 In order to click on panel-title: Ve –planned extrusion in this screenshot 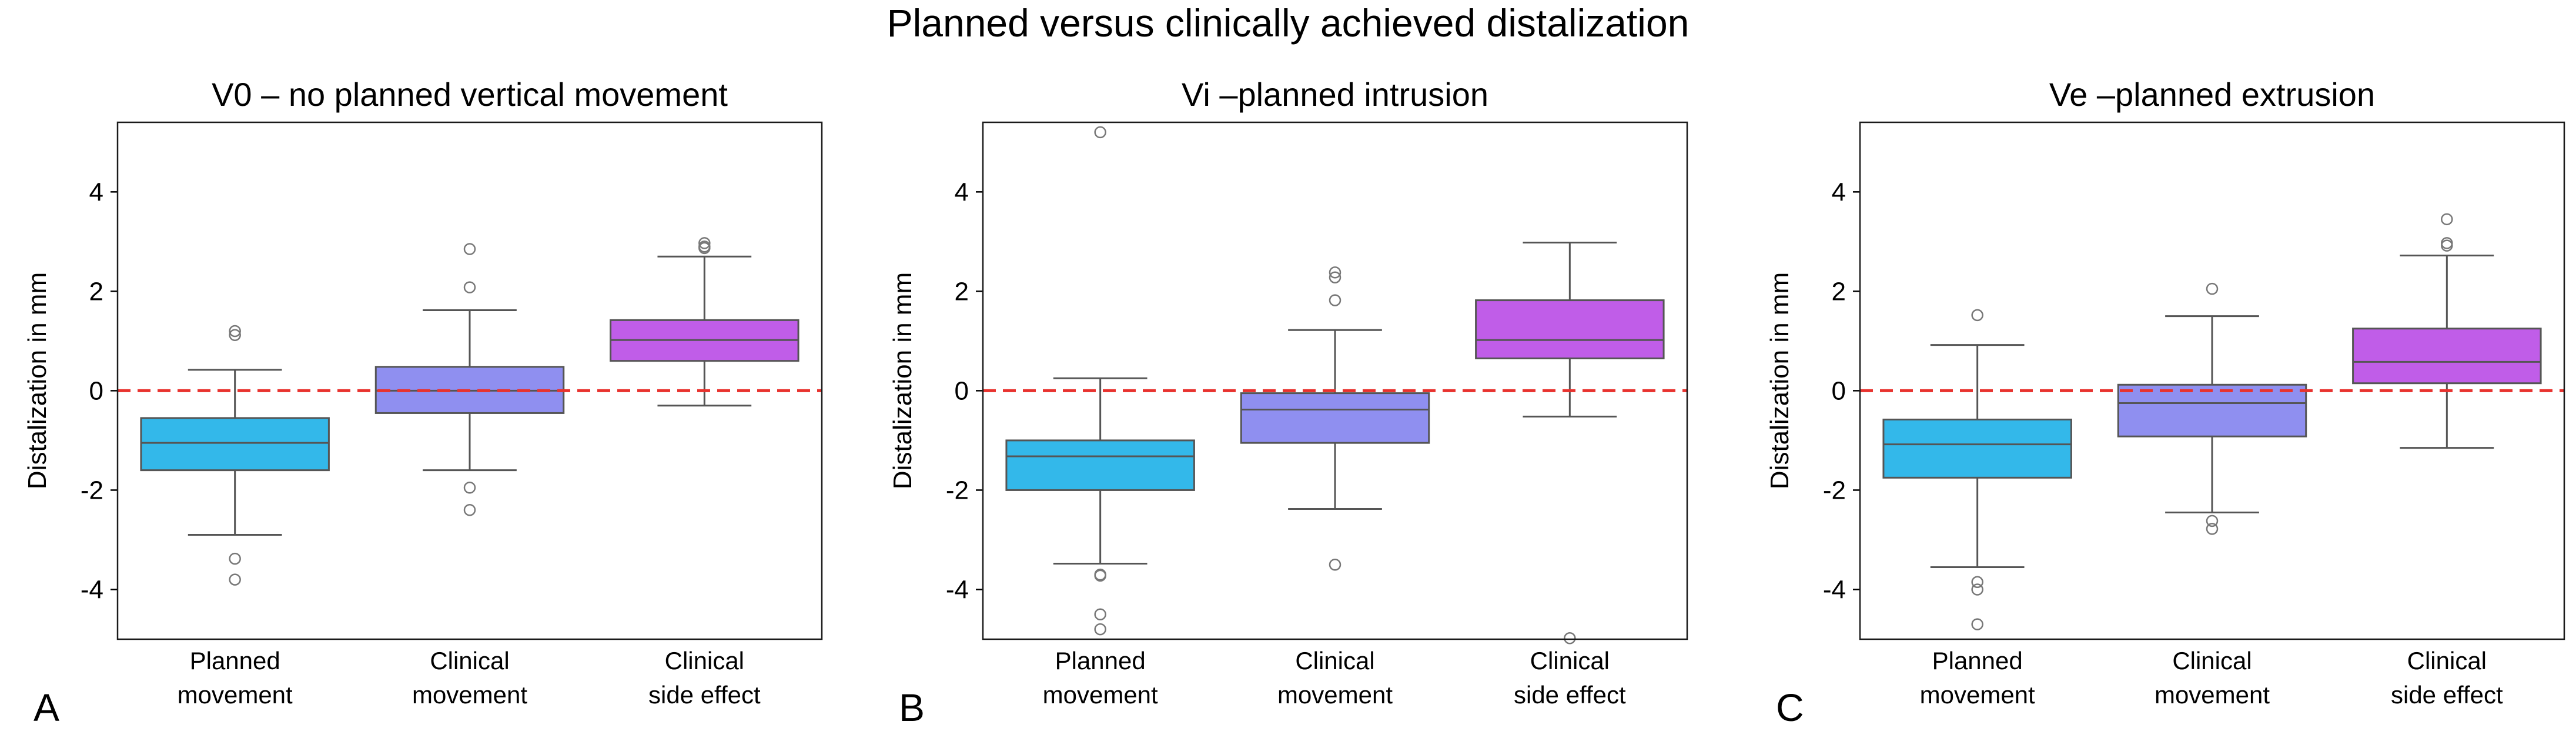, I will do `click(2212, 94)`.